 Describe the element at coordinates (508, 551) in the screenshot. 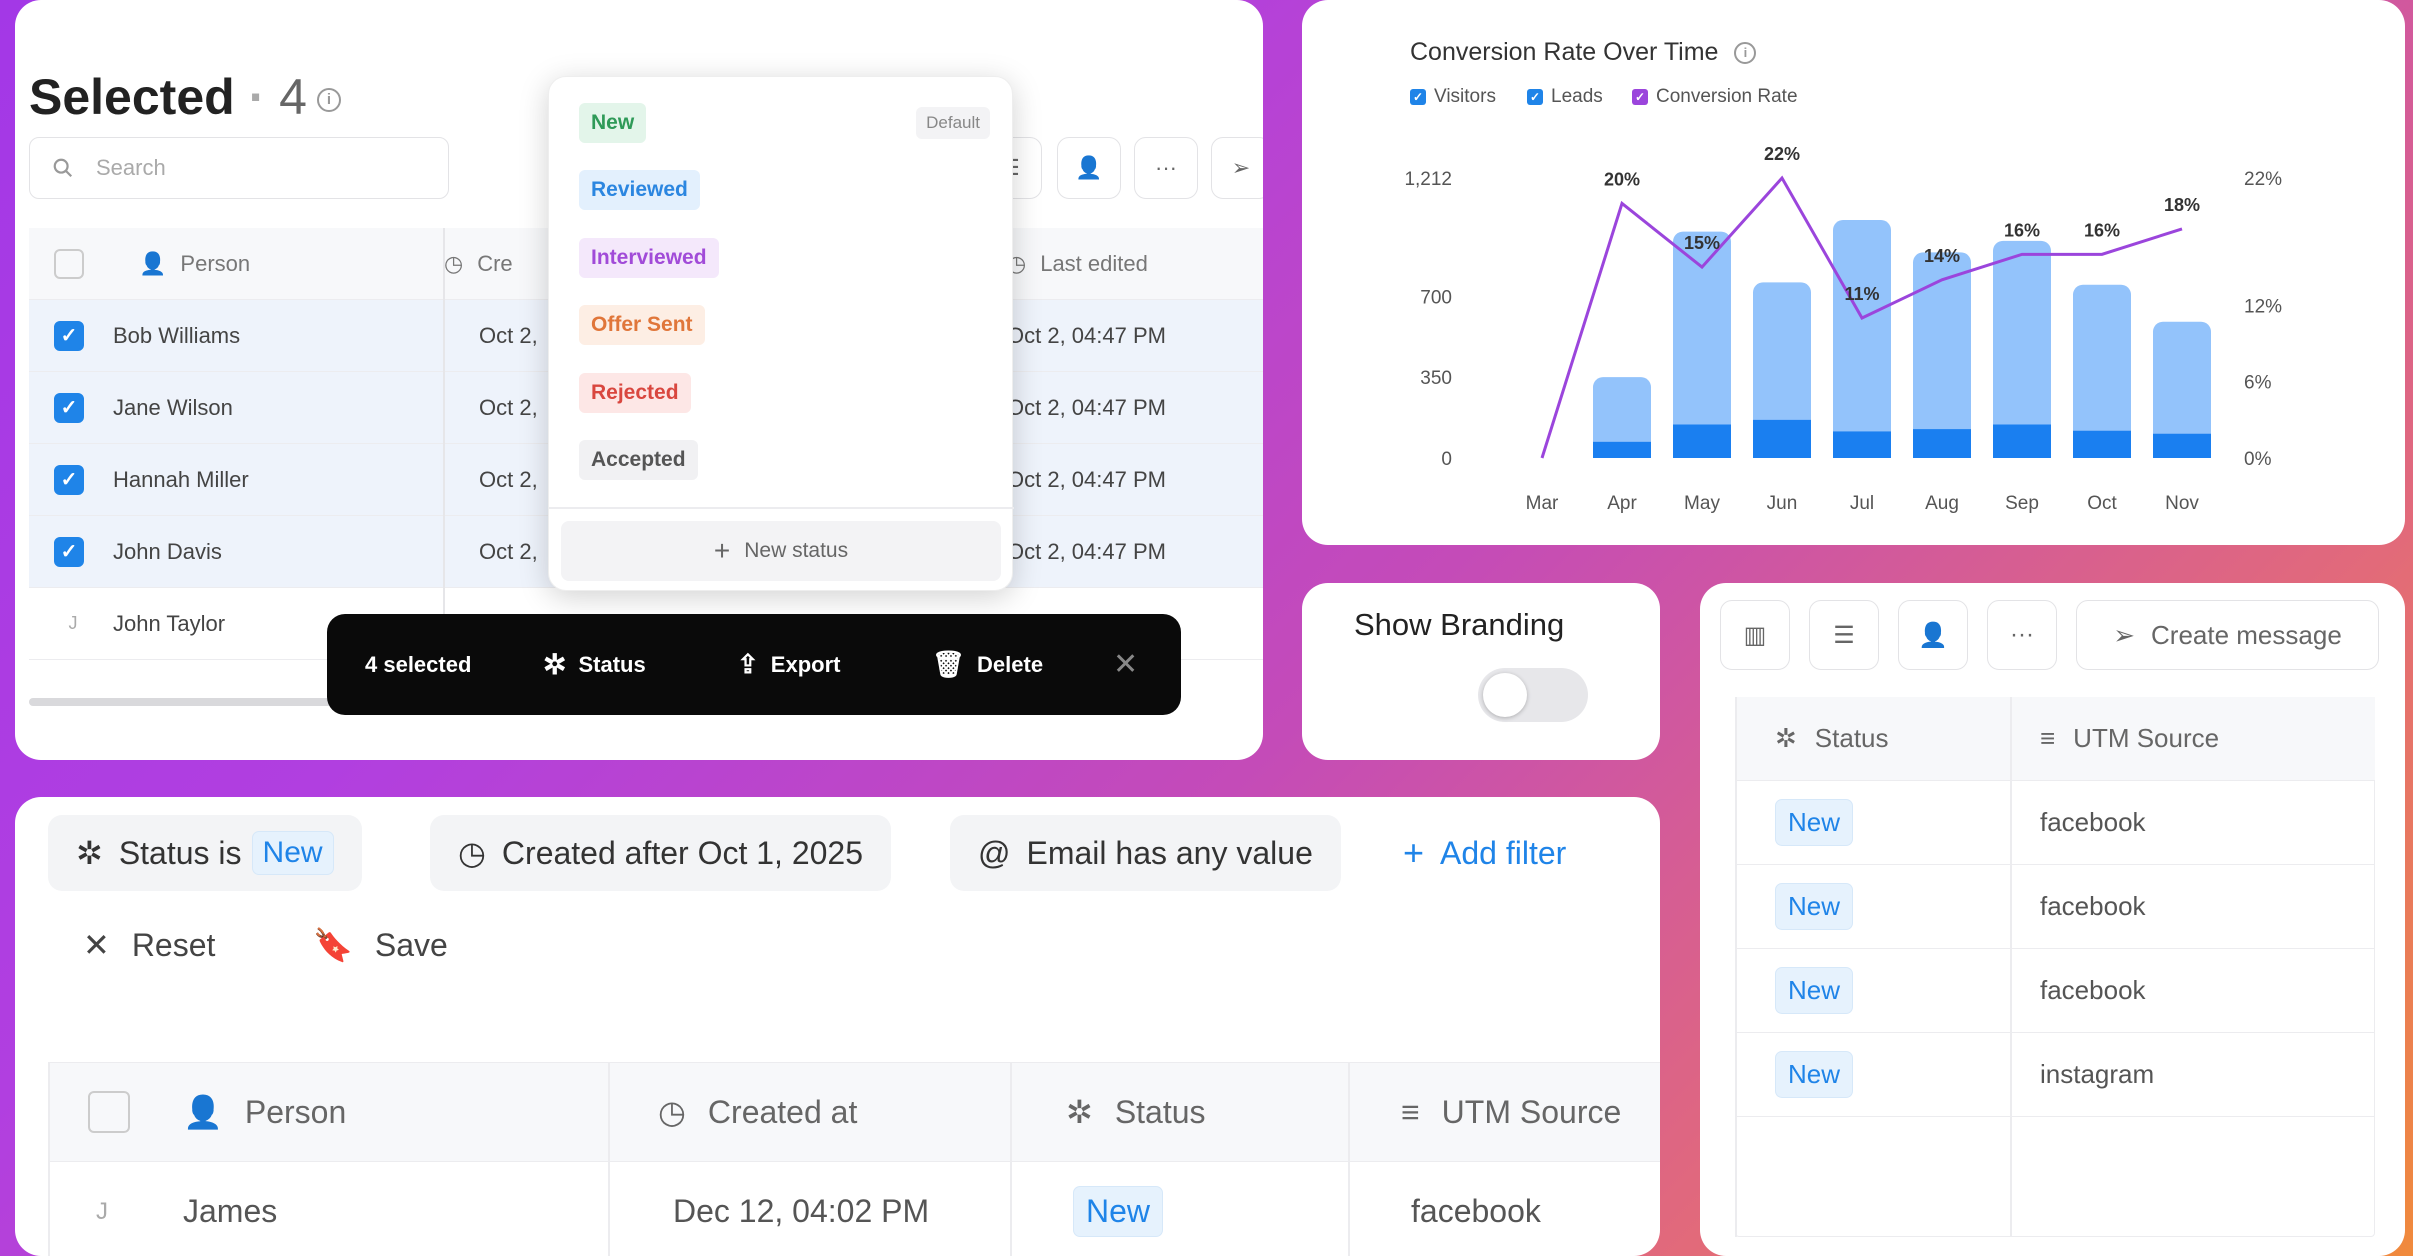

I see `created-cell: Oct 2,` at that location.